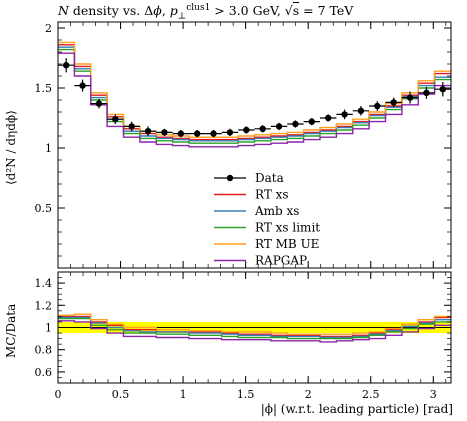 This screenshot has width=467, height=421. I want to click on ratio-series-rt-mb-ue, so click(254, 324).